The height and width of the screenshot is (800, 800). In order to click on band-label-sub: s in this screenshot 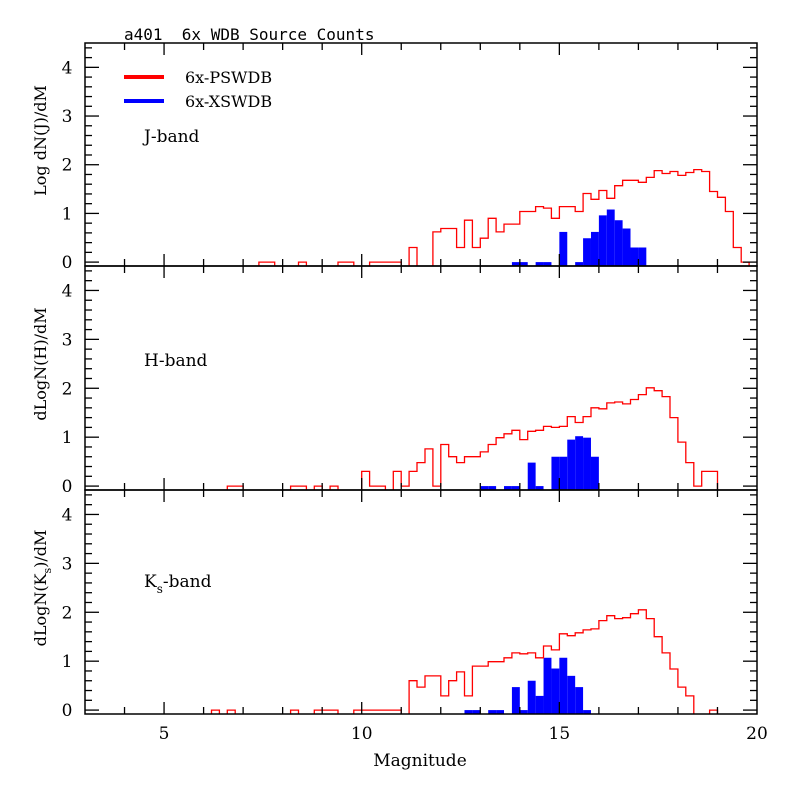, I will do `click(160, 589)`.